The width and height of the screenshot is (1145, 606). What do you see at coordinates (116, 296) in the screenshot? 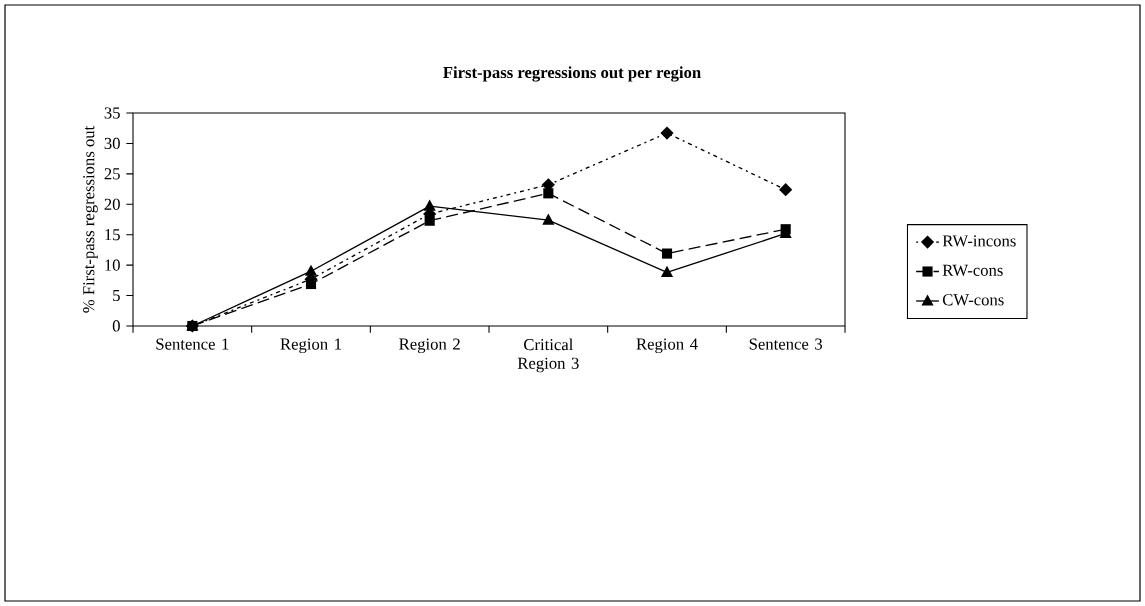
I see `y-tick-label: 5` at bounding box center [116, 296].